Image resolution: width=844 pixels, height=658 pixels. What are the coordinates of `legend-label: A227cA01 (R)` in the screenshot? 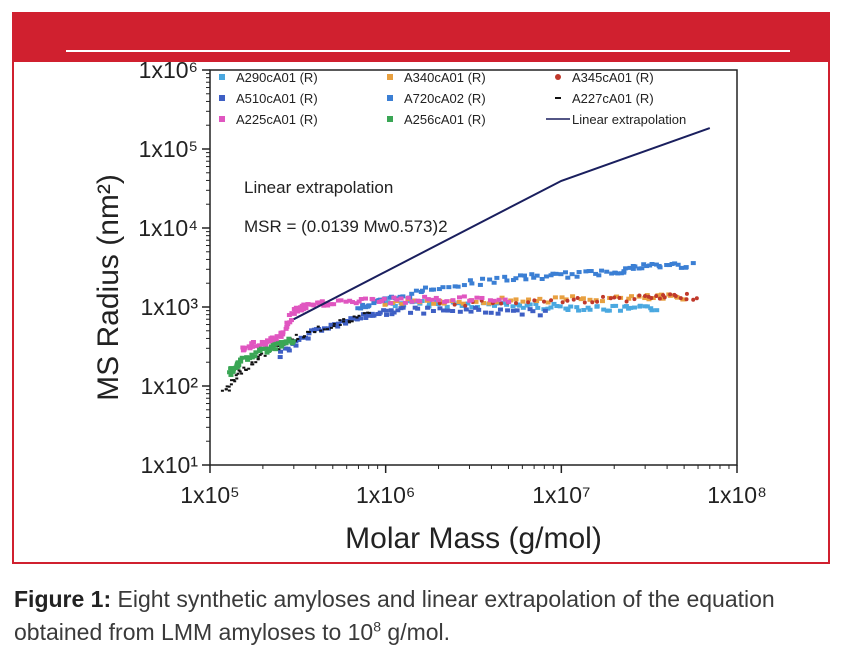 It's located at (613, 98).